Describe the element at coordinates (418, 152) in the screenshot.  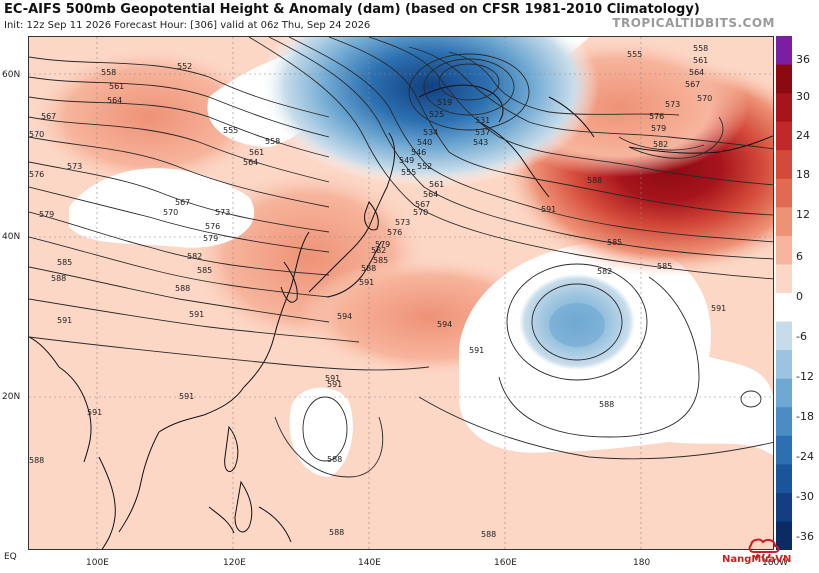
I see `contour-label: 546` at that location.